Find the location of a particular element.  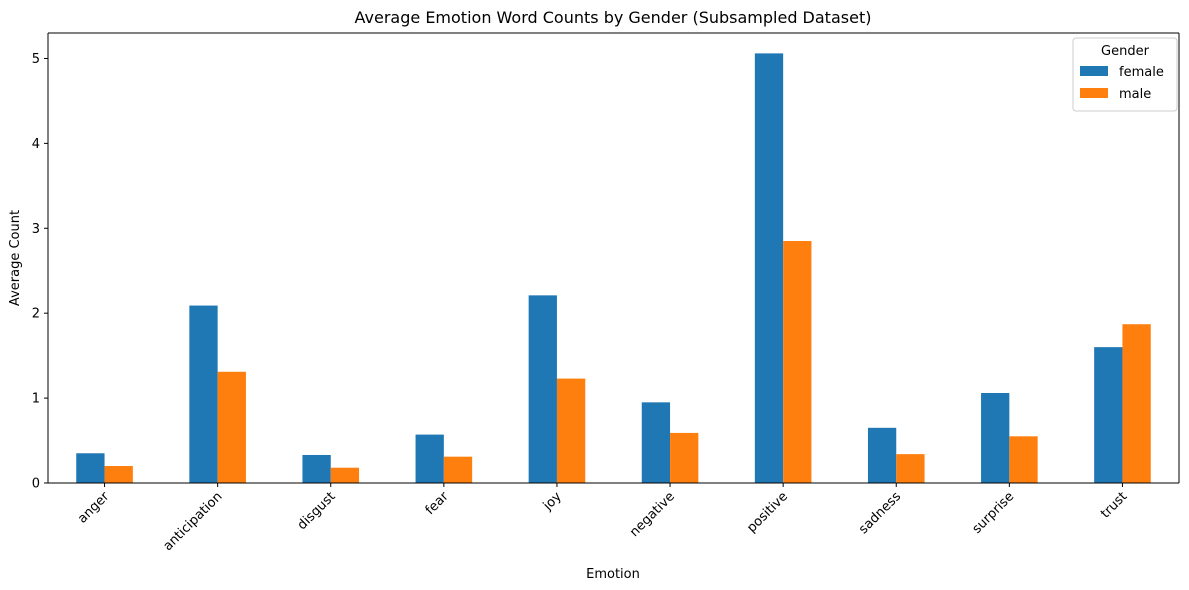

x-axis-label: Emotion is located at coordinates (613, 574).